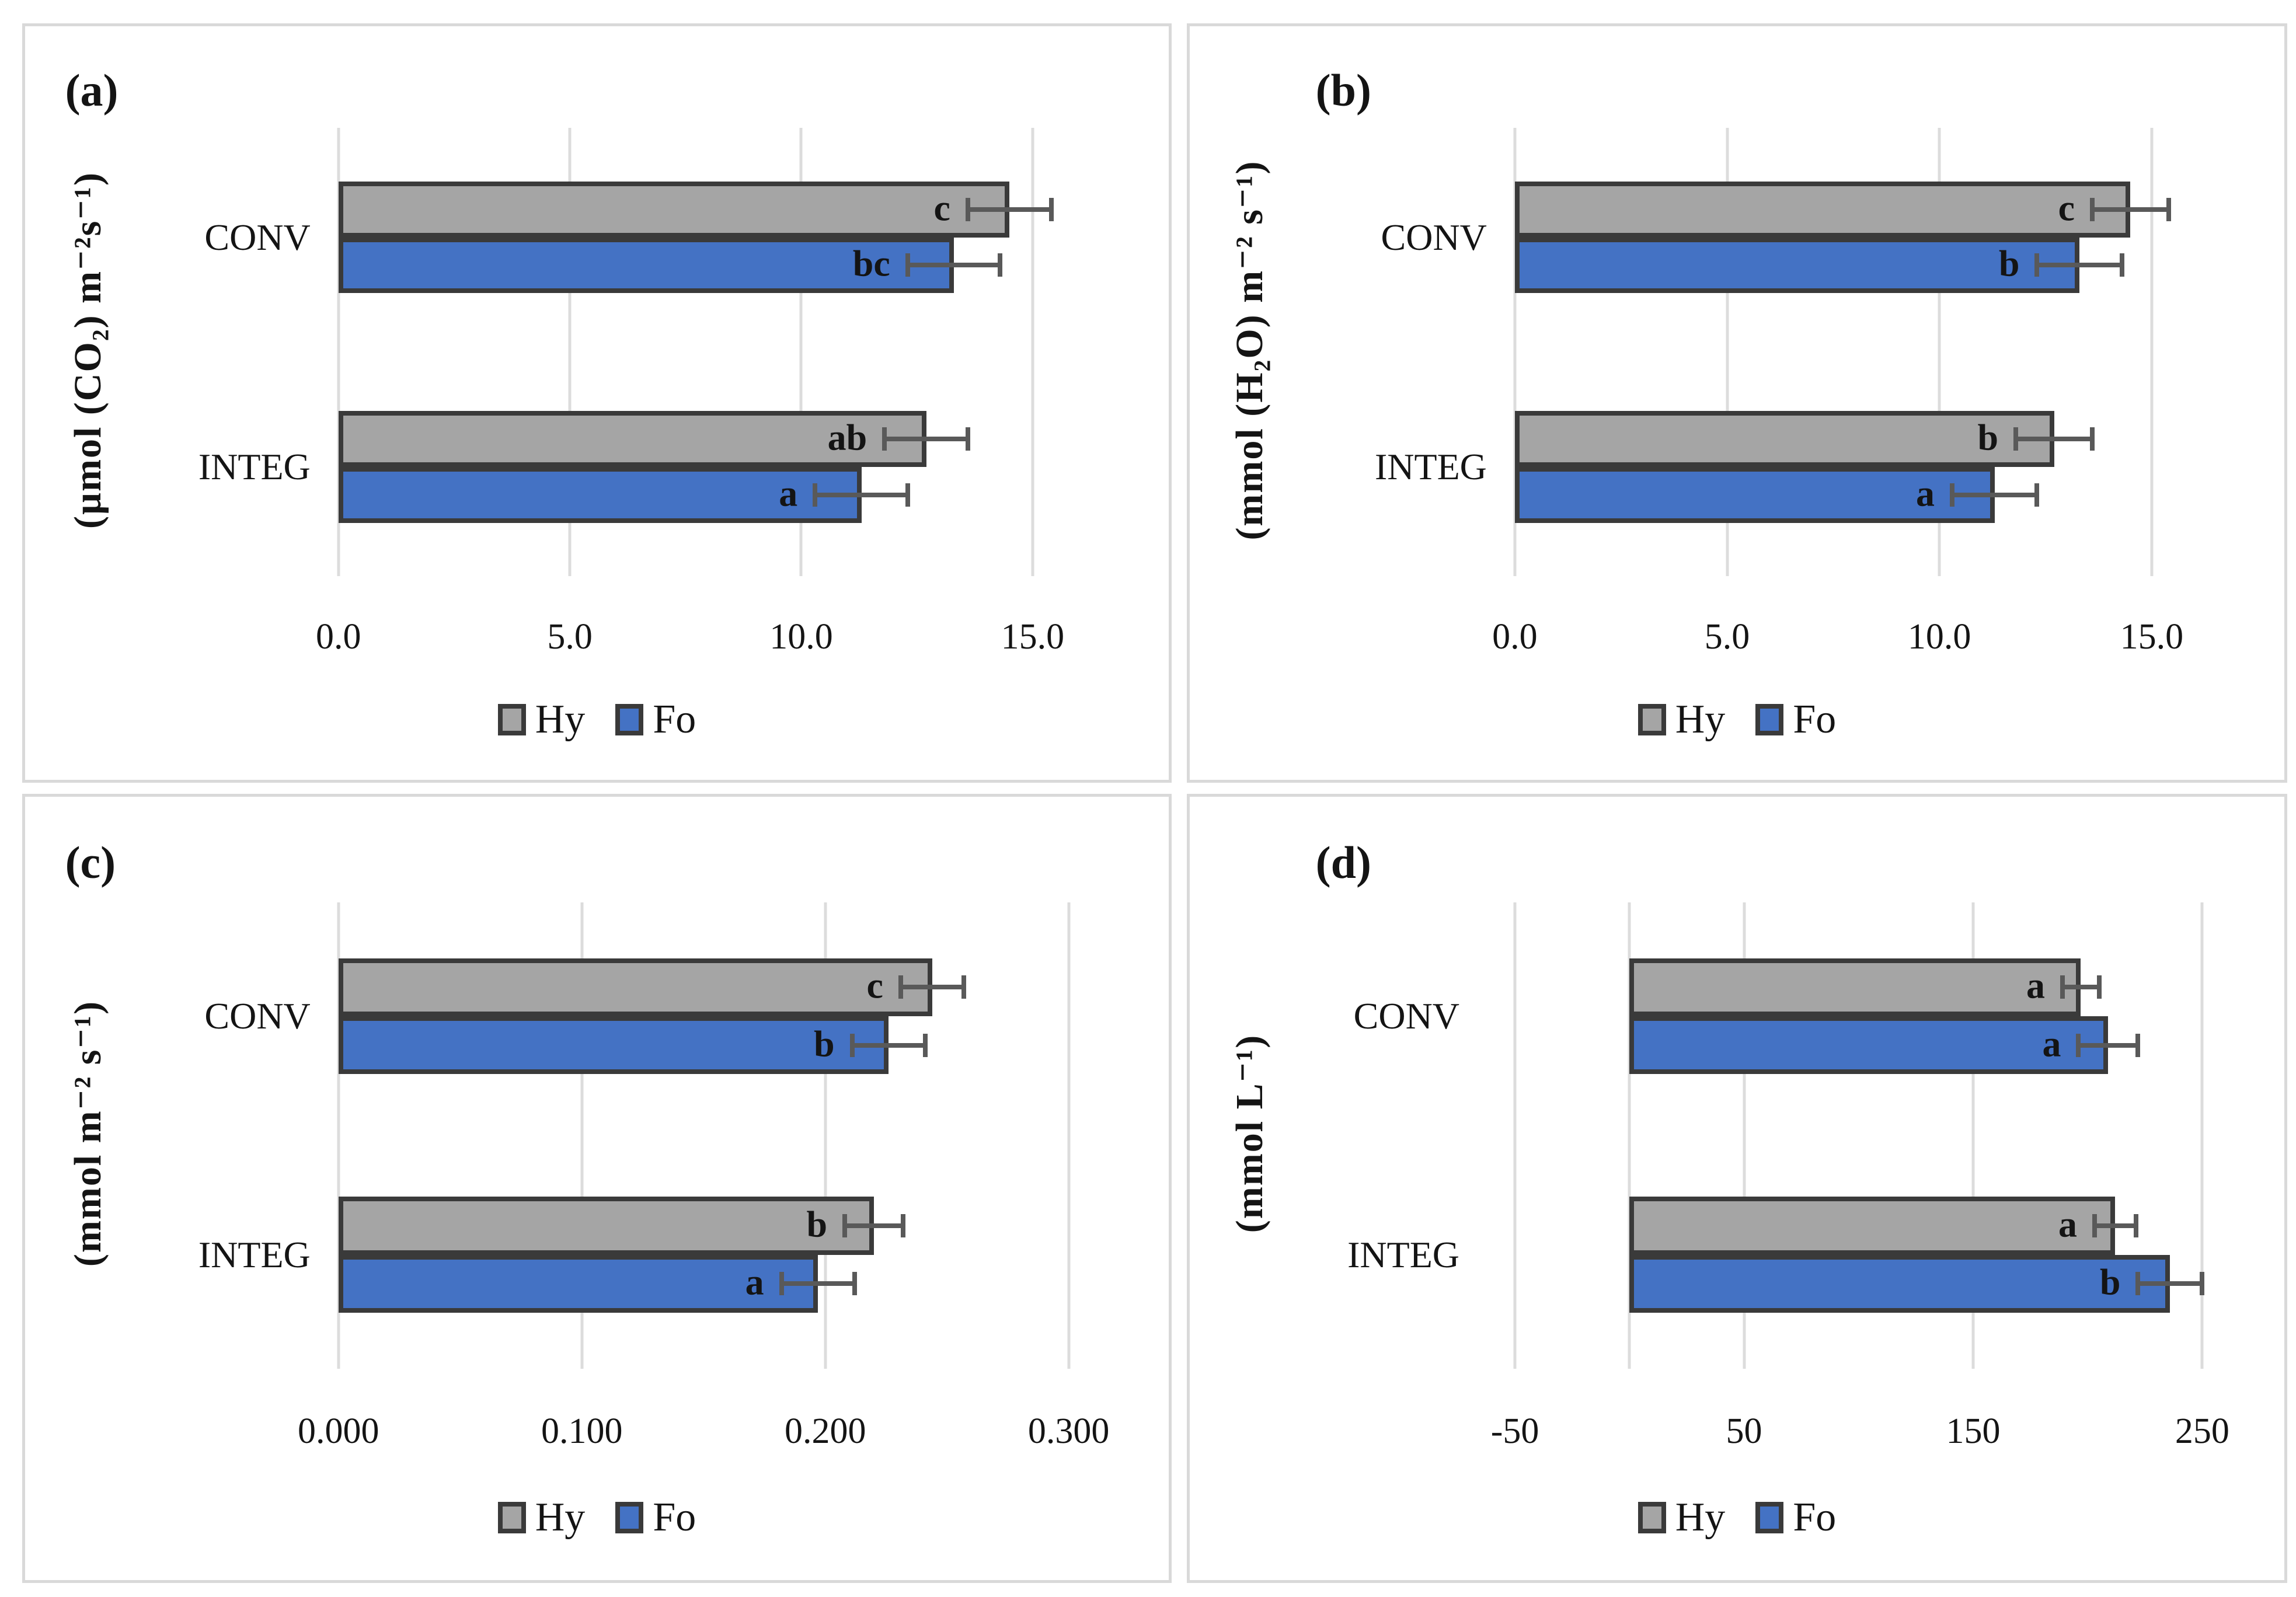 This screenshot has height=1597, width=2296. I want to click on tick-label-250: 250, so click(2202, 1431).